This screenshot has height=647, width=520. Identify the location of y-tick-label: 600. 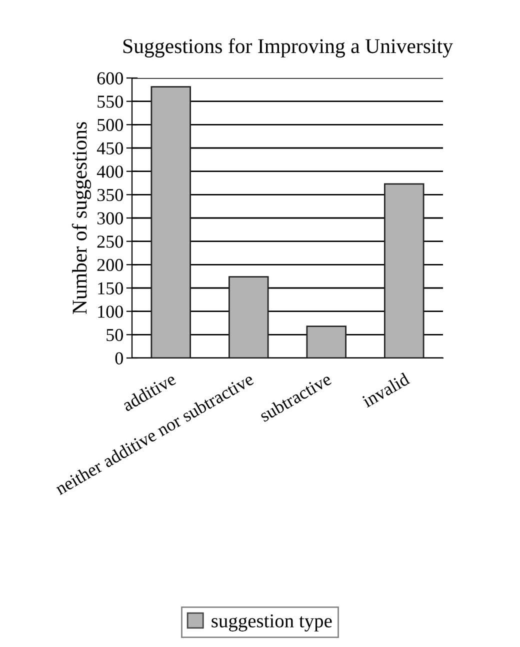
(110, 78).